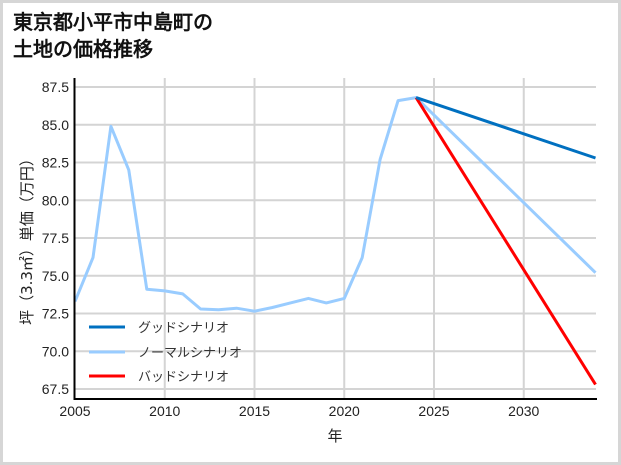 This screenshot has height=465, width=621. I want to click on legend-item: グッドシナリオ, so click(159, 328).